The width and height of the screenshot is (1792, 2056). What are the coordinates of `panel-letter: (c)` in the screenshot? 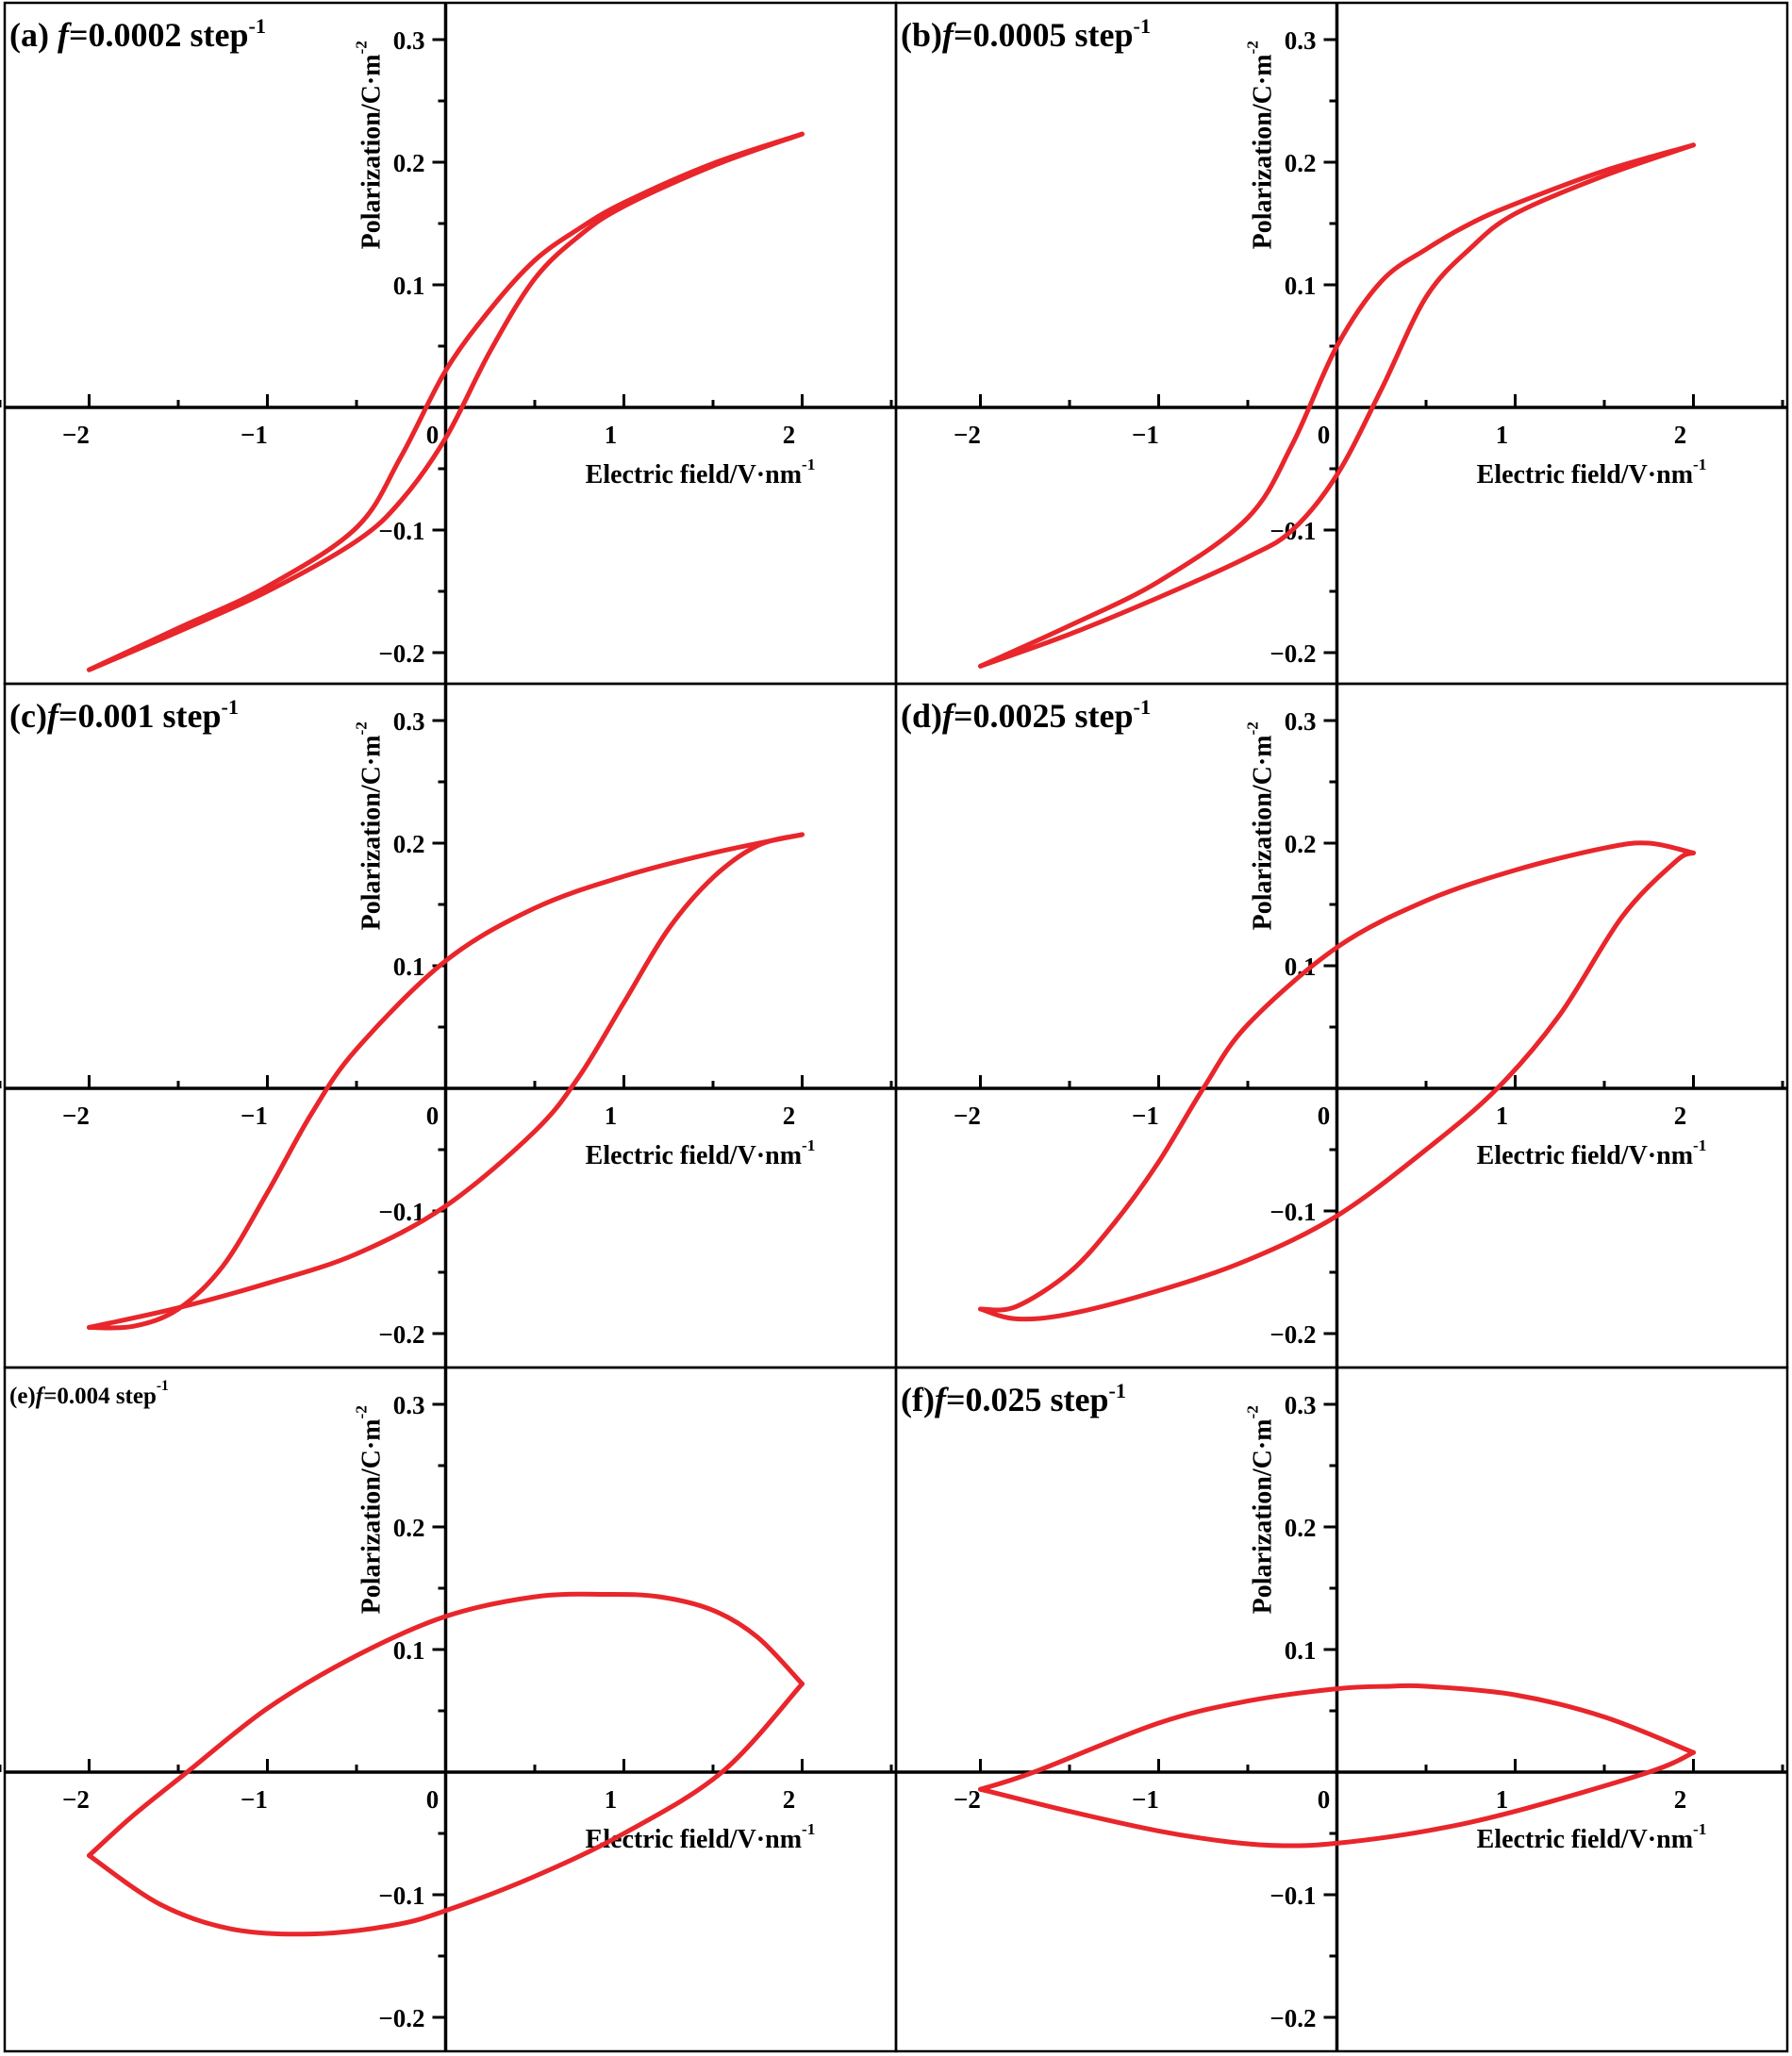 It's located at (28, 716).